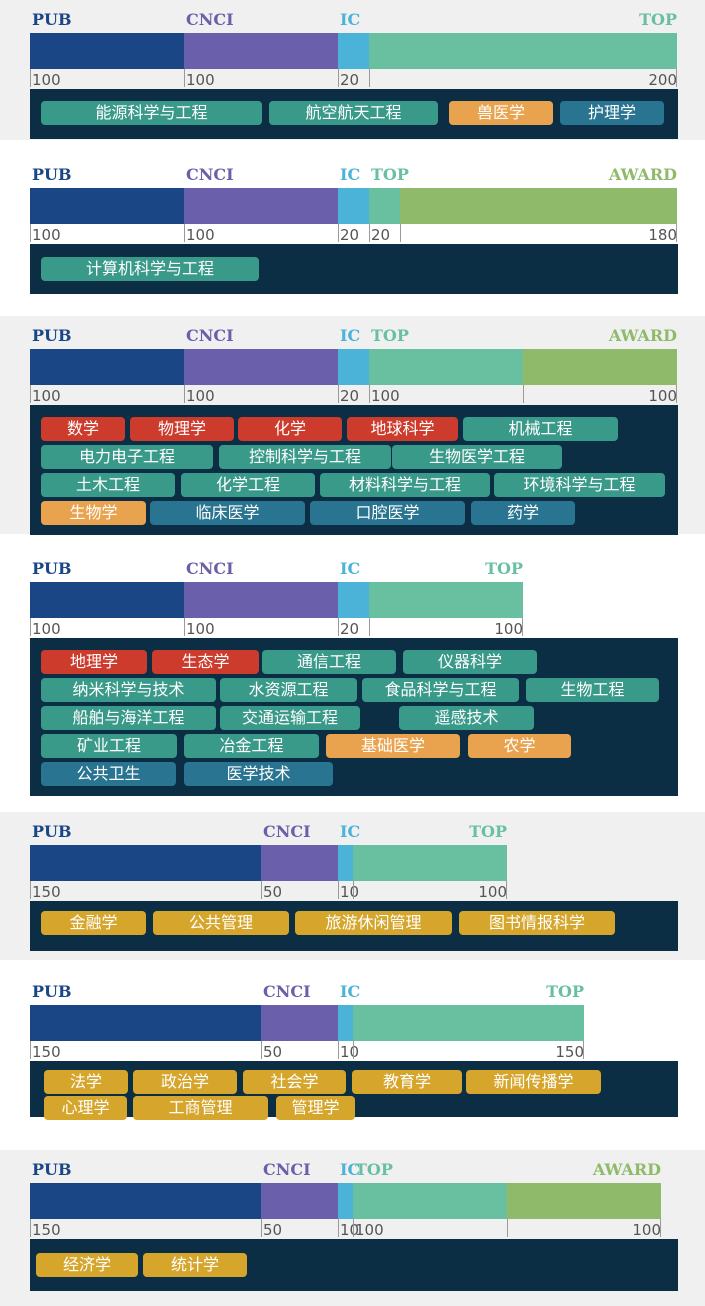  What do you see at coordinates (290, 718) in the screenshot?
I see `discipline-tag: 交通运输工程` at bounding box center [290, 718].